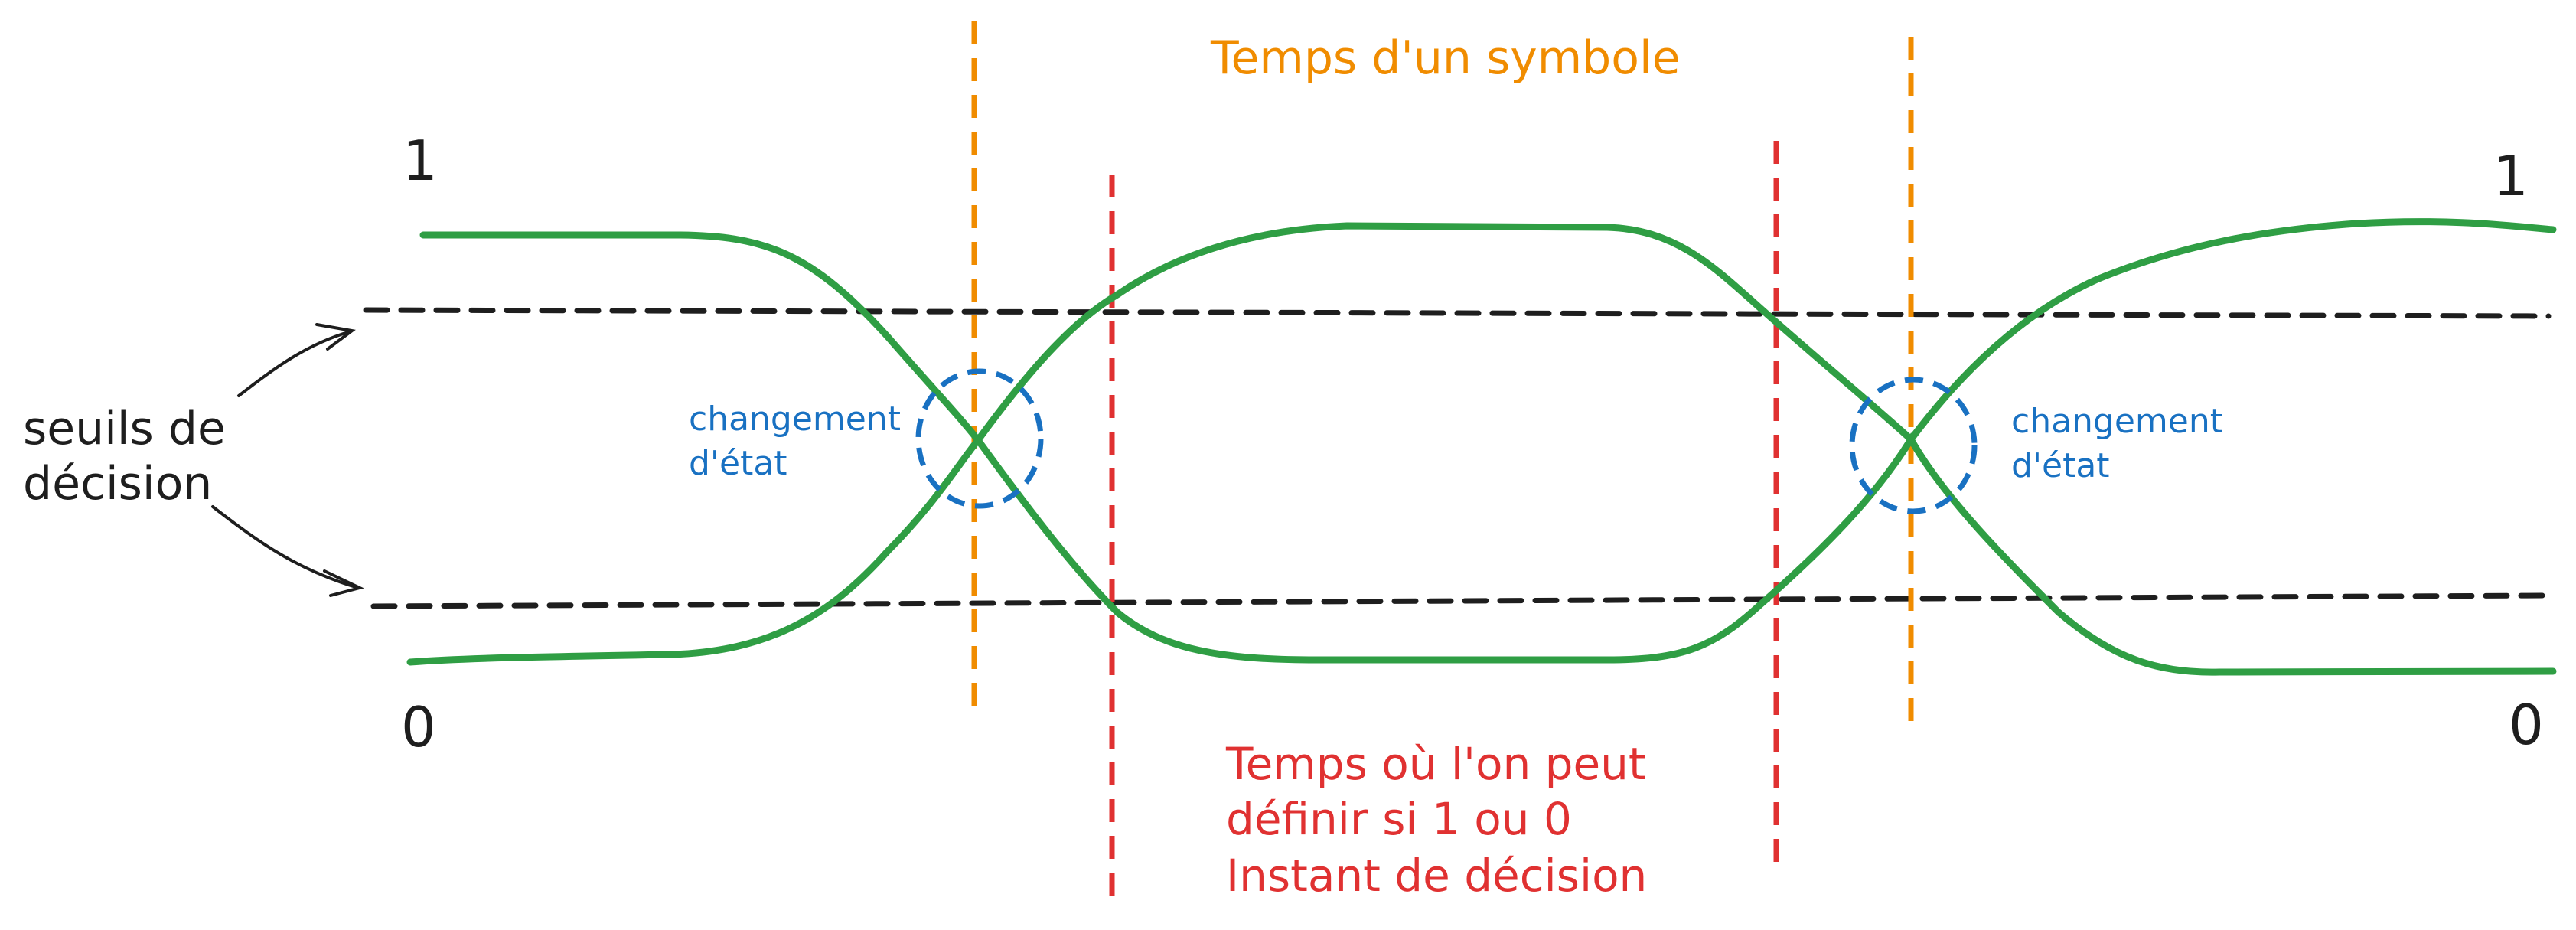 The image size is (2576, 930). I want to click on level-high-left-label: 1, so click(421, 161).